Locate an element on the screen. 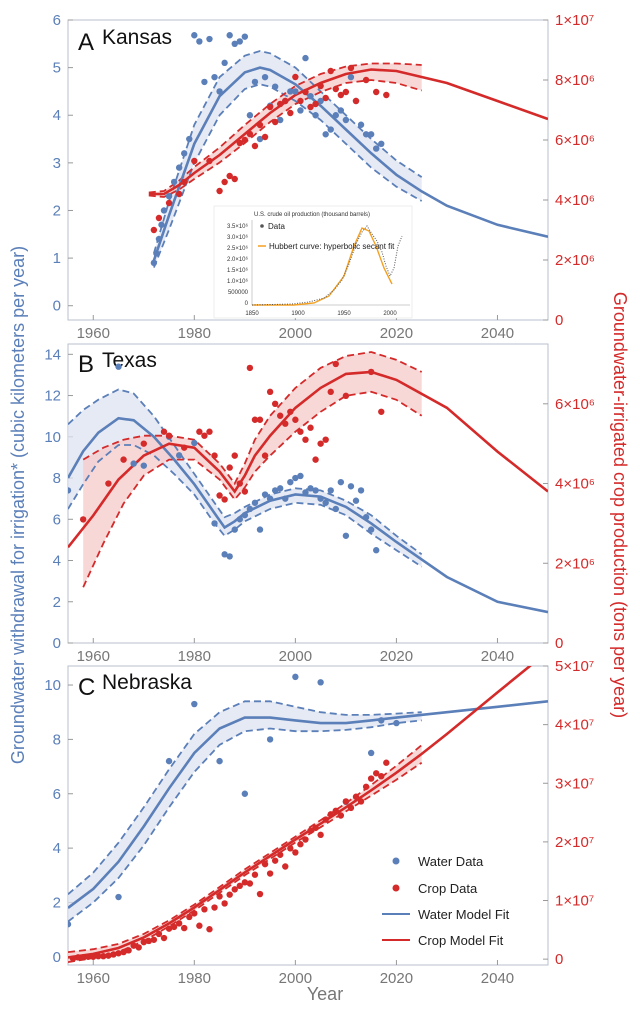  panel-b-water-band-lower is located at coordinates (245, 506).